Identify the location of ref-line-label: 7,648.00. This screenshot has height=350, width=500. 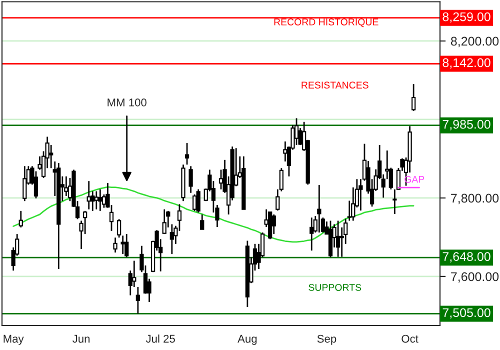
(466, 257).